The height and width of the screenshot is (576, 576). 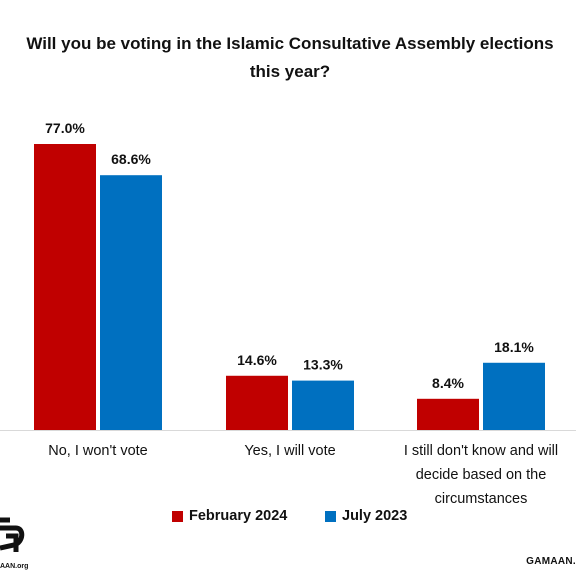 What do you see at coordinates (14, 566) in the screenshot?
I see `logo-text: AAN.org` at bounding box center [14, 566].